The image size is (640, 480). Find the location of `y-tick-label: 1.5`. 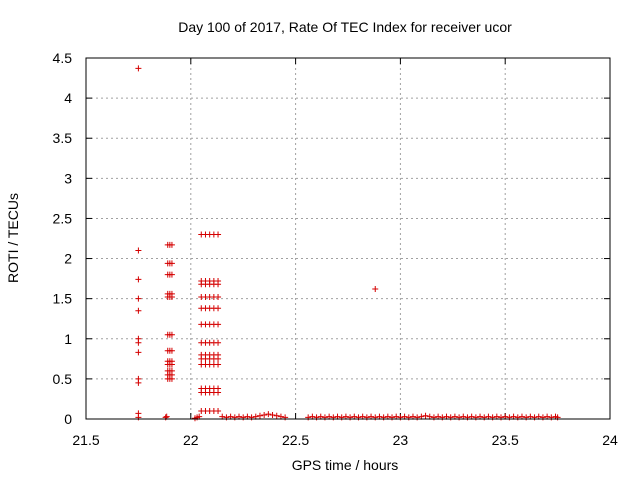

y-tick-label: 1.5 is located at coordinates (63, 299).